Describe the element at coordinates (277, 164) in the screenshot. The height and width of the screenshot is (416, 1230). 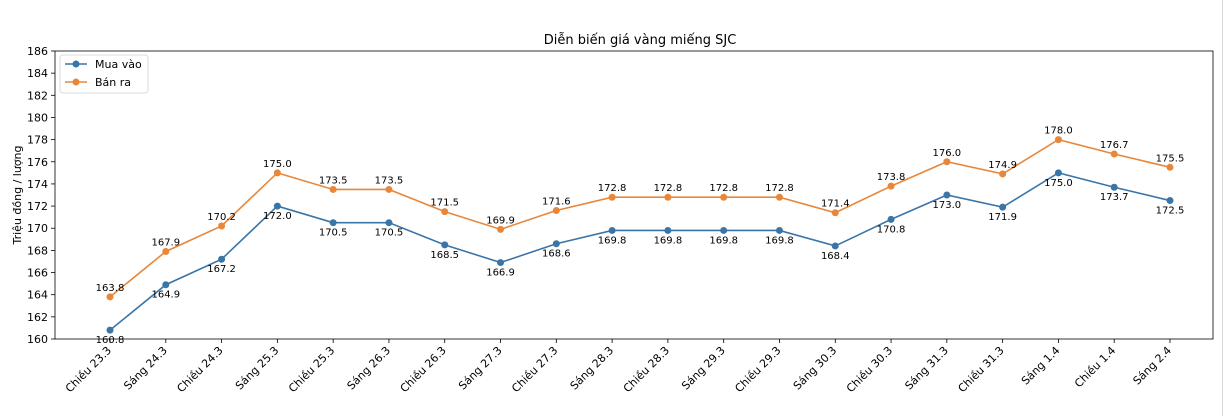
I see `data-label: 175.0` at that location.